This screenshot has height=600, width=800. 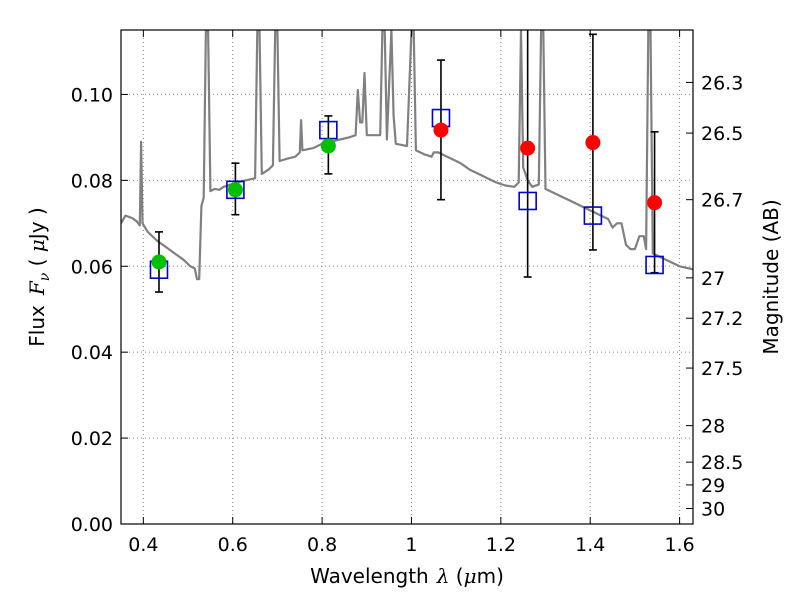 I want to click on y-label-unit-mu: μ, so click(x=37, y=245).